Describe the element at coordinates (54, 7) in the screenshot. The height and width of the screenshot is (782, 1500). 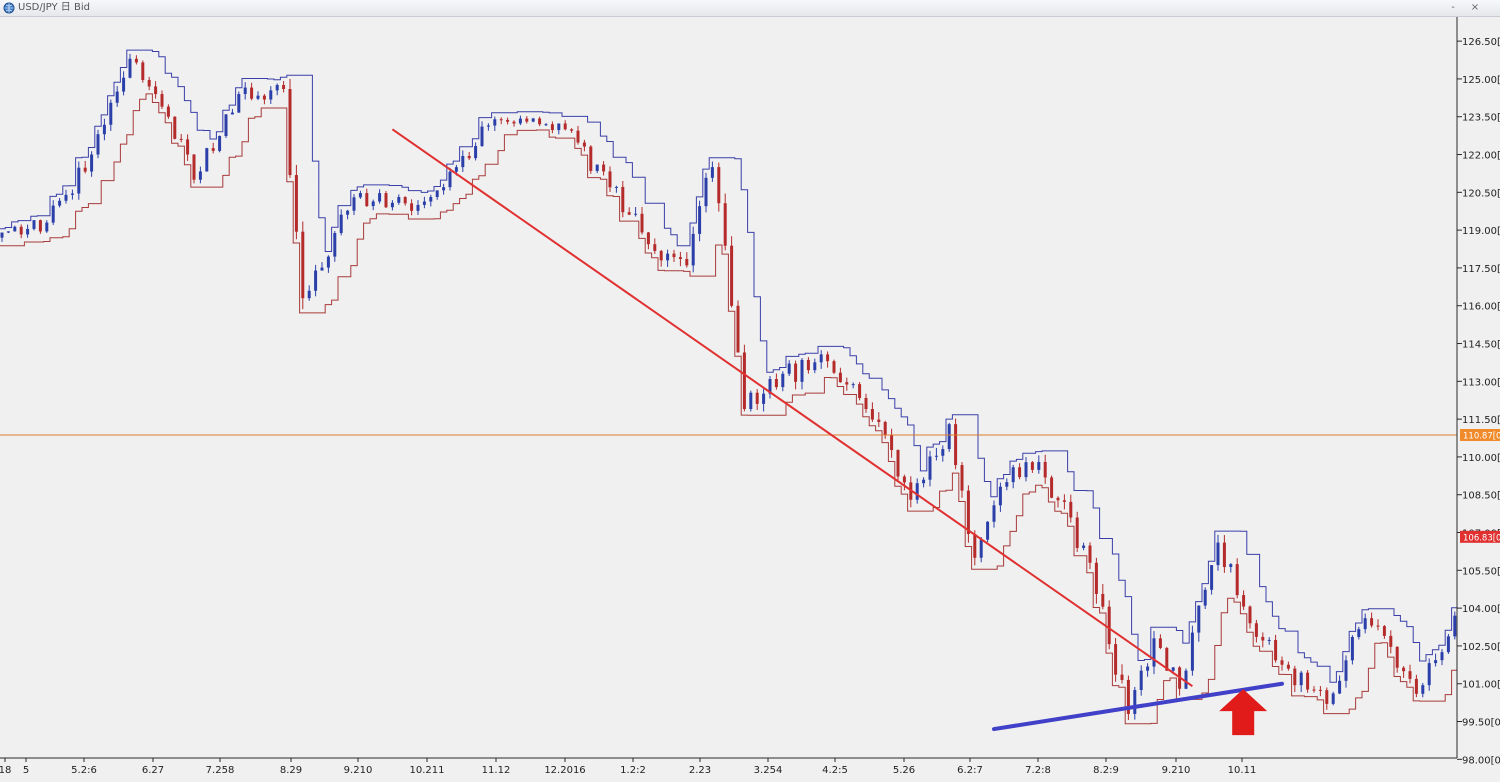
I see `window-title: USD/JPY 日 Bid` at that location.